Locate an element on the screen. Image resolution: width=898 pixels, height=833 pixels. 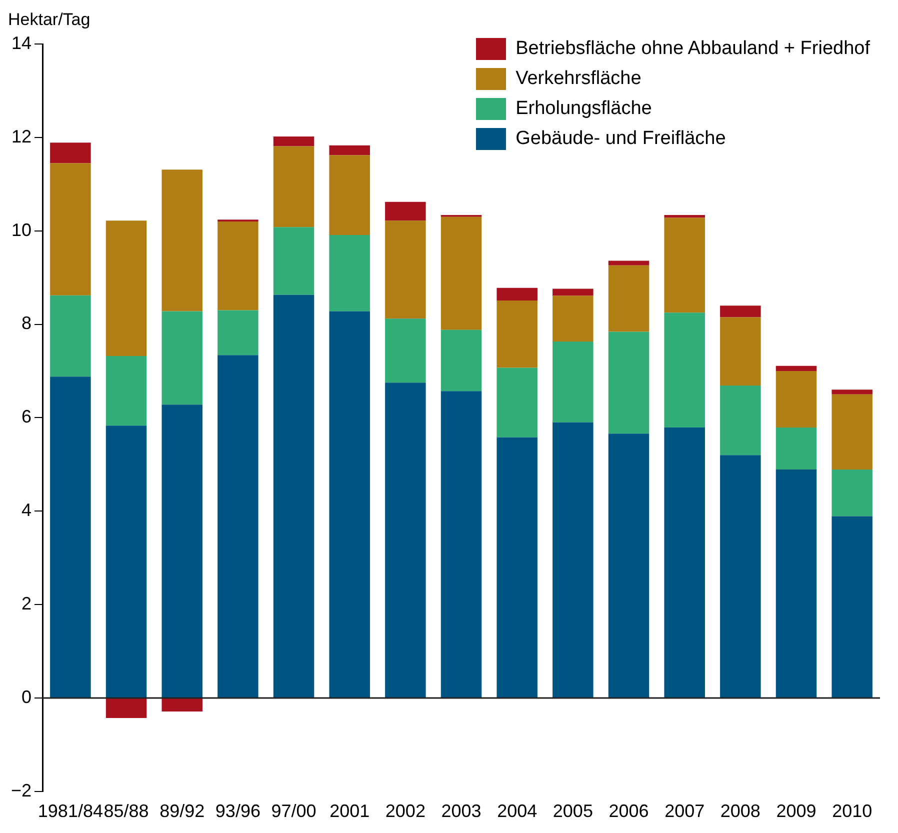
legend-label: Verkehrsfläche is located at coordinates (579, 79).